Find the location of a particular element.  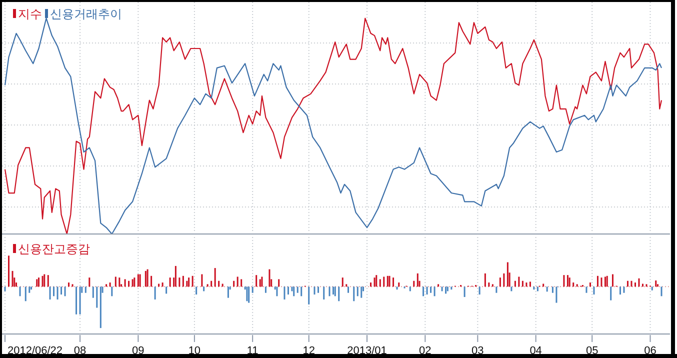

x-tick-label: 05 is located at coordinates (592, 351).